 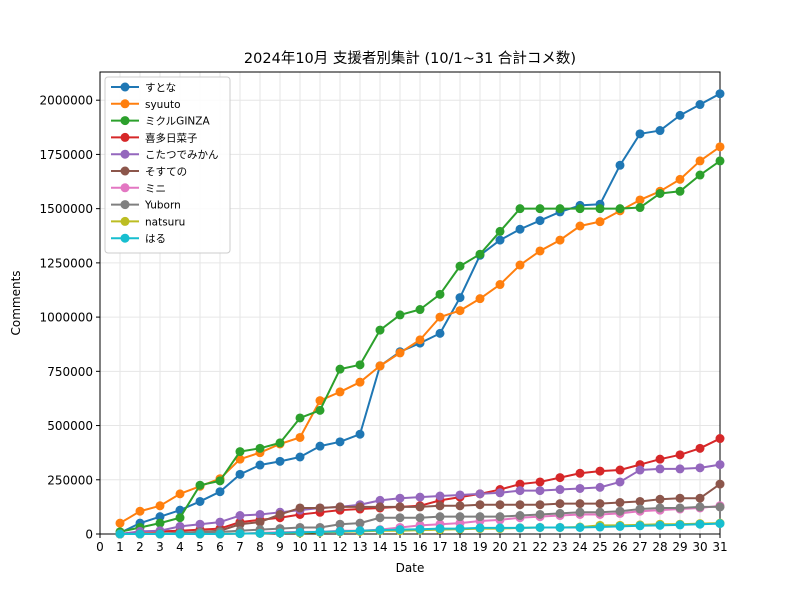 I want to click on legend-label: syuuto, so click(x=163, y=105).